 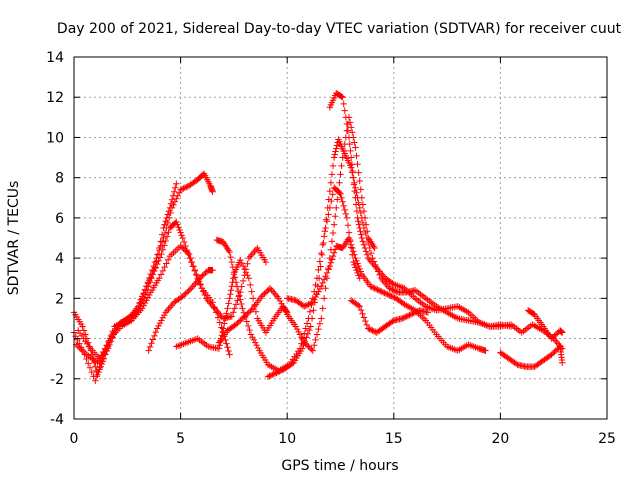 I want to click on y-tick-label: 14, so click(x=55, y=58).